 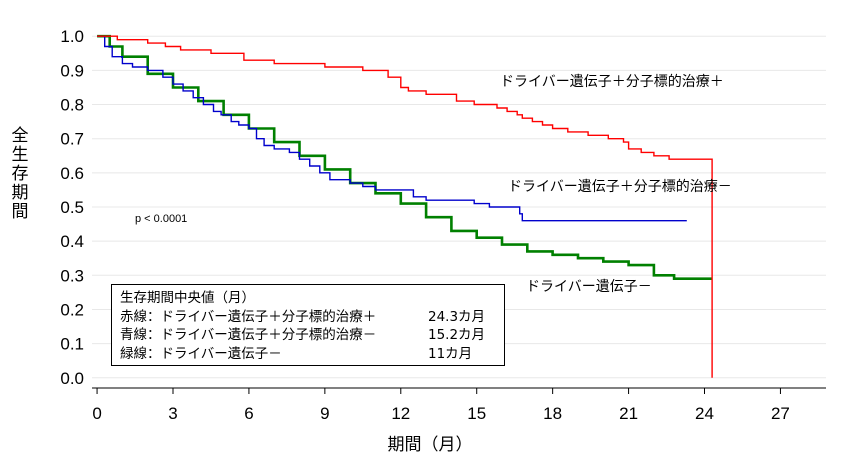 I want to click on y-axis-ticks: 0.0 0.1 0.2 0.3 0.4 0.5 0.6 0.7 0.8 0.9 1.0, so click(x=72, y=207).